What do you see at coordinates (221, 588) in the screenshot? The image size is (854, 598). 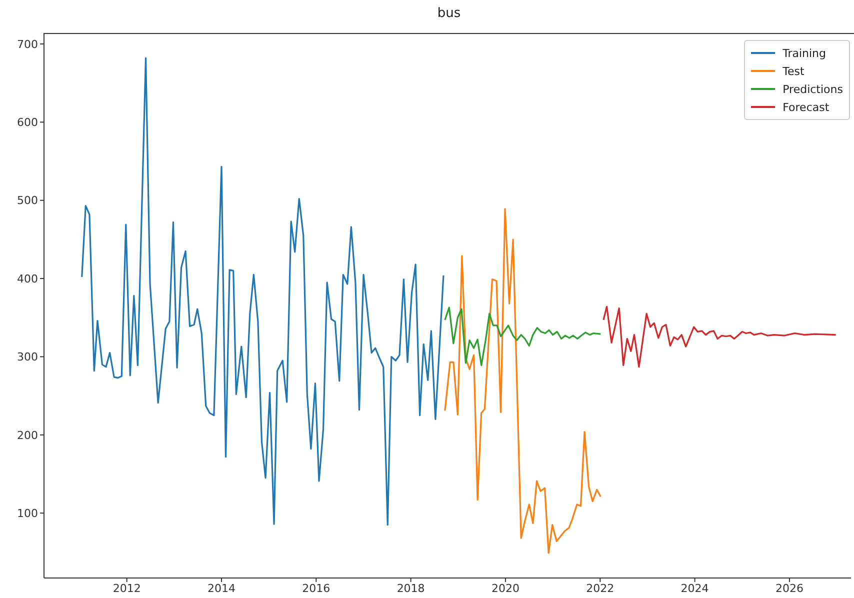 I see `x-tick-label: 2014` at bounding box center [221, 588].